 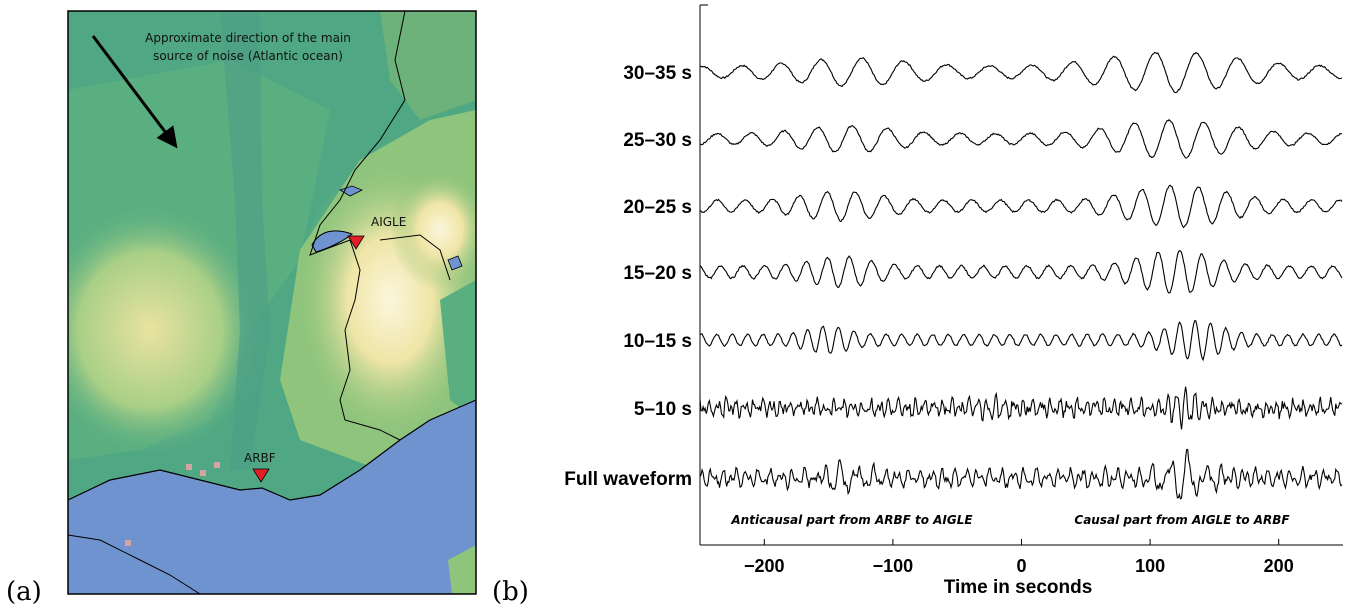 What do you see at coordinates (510, 592) in the screenshot?
I see `panel-b-label: (b)` at bounding box center [510, 592].